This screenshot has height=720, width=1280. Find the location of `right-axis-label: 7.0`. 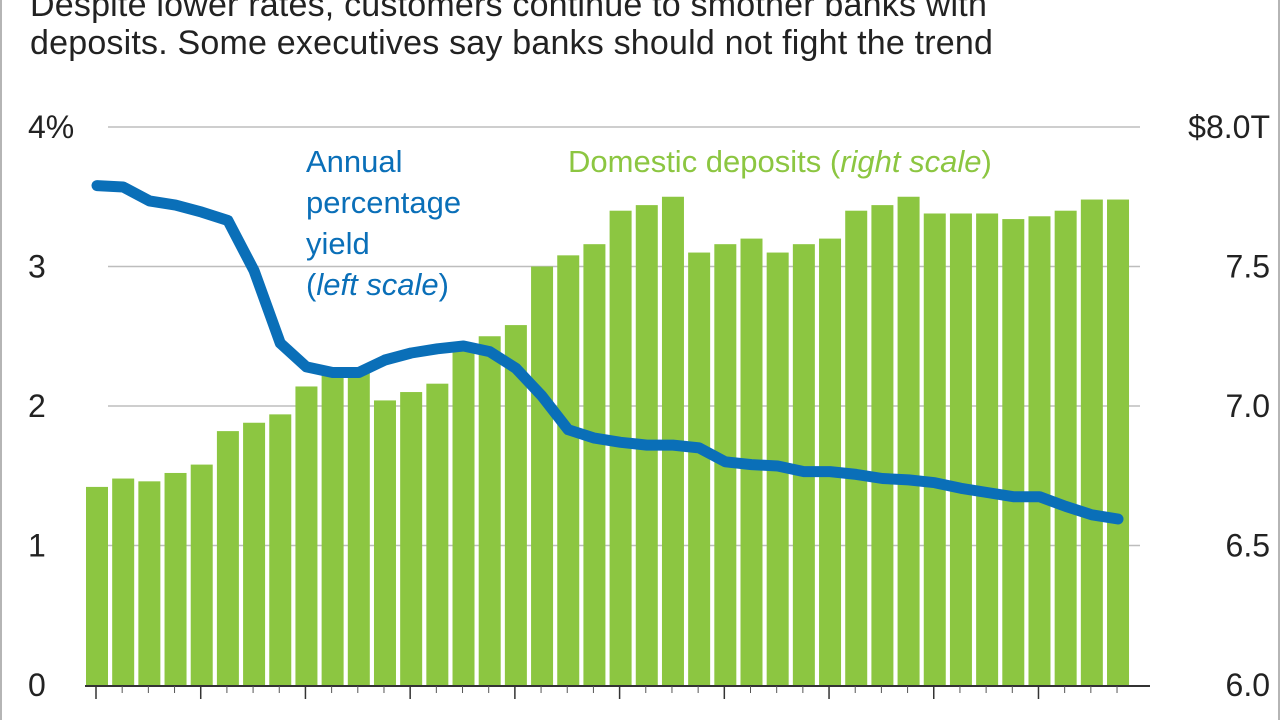

right-axis-label: 7.0 is located at coordinates (1248, 406).